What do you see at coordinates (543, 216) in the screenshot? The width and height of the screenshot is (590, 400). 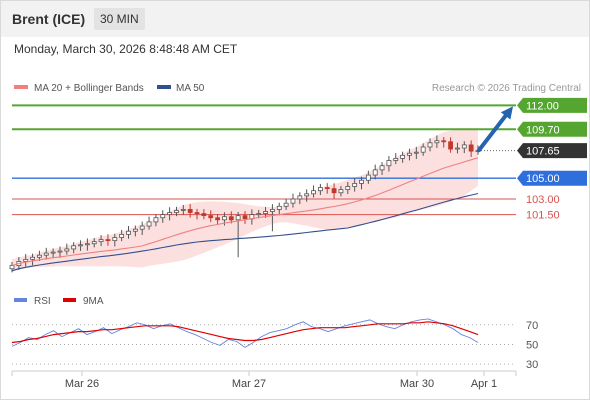 I see `price-label-support: 101.50` at bounding box center [543, 216].